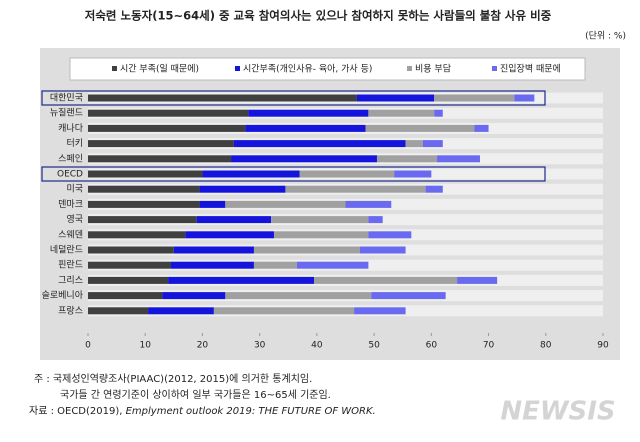 The width and height of the screenshot is (640, 442). Describe the element at coordinates (546, 346) in the screenshot. I see `x-tick-label: 80` at that location.